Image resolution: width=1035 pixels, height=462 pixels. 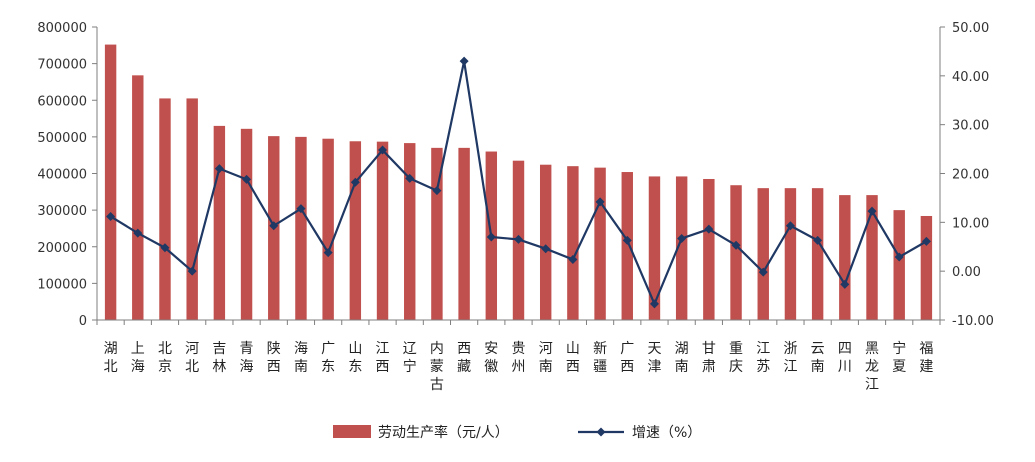 I want to click on category-label-28: 黑龙江, so click(x=872, y=367).